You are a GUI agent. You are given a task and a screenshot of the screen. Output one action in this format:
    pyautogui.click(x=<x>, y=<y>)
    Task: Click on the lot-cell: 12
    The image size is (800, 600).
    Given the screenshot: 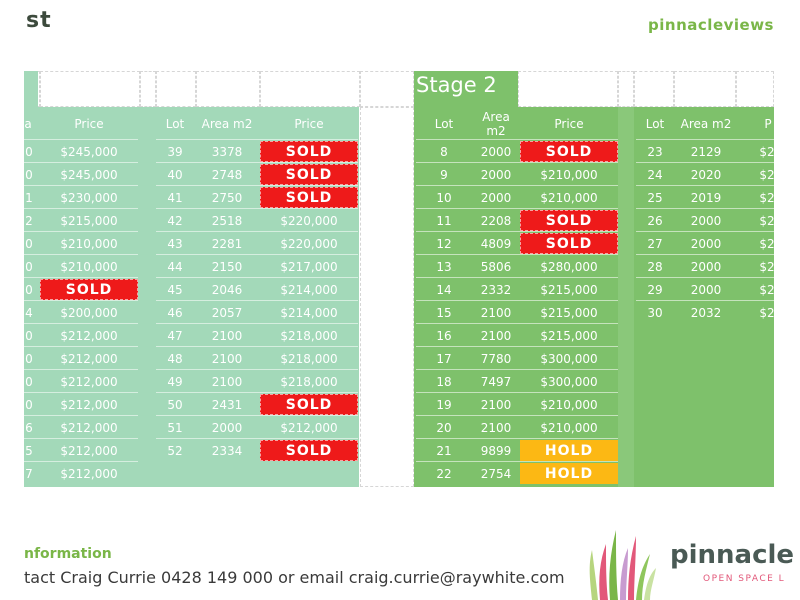 What is the action you would take?
    pyautogui.click(x=444, y=243)
    